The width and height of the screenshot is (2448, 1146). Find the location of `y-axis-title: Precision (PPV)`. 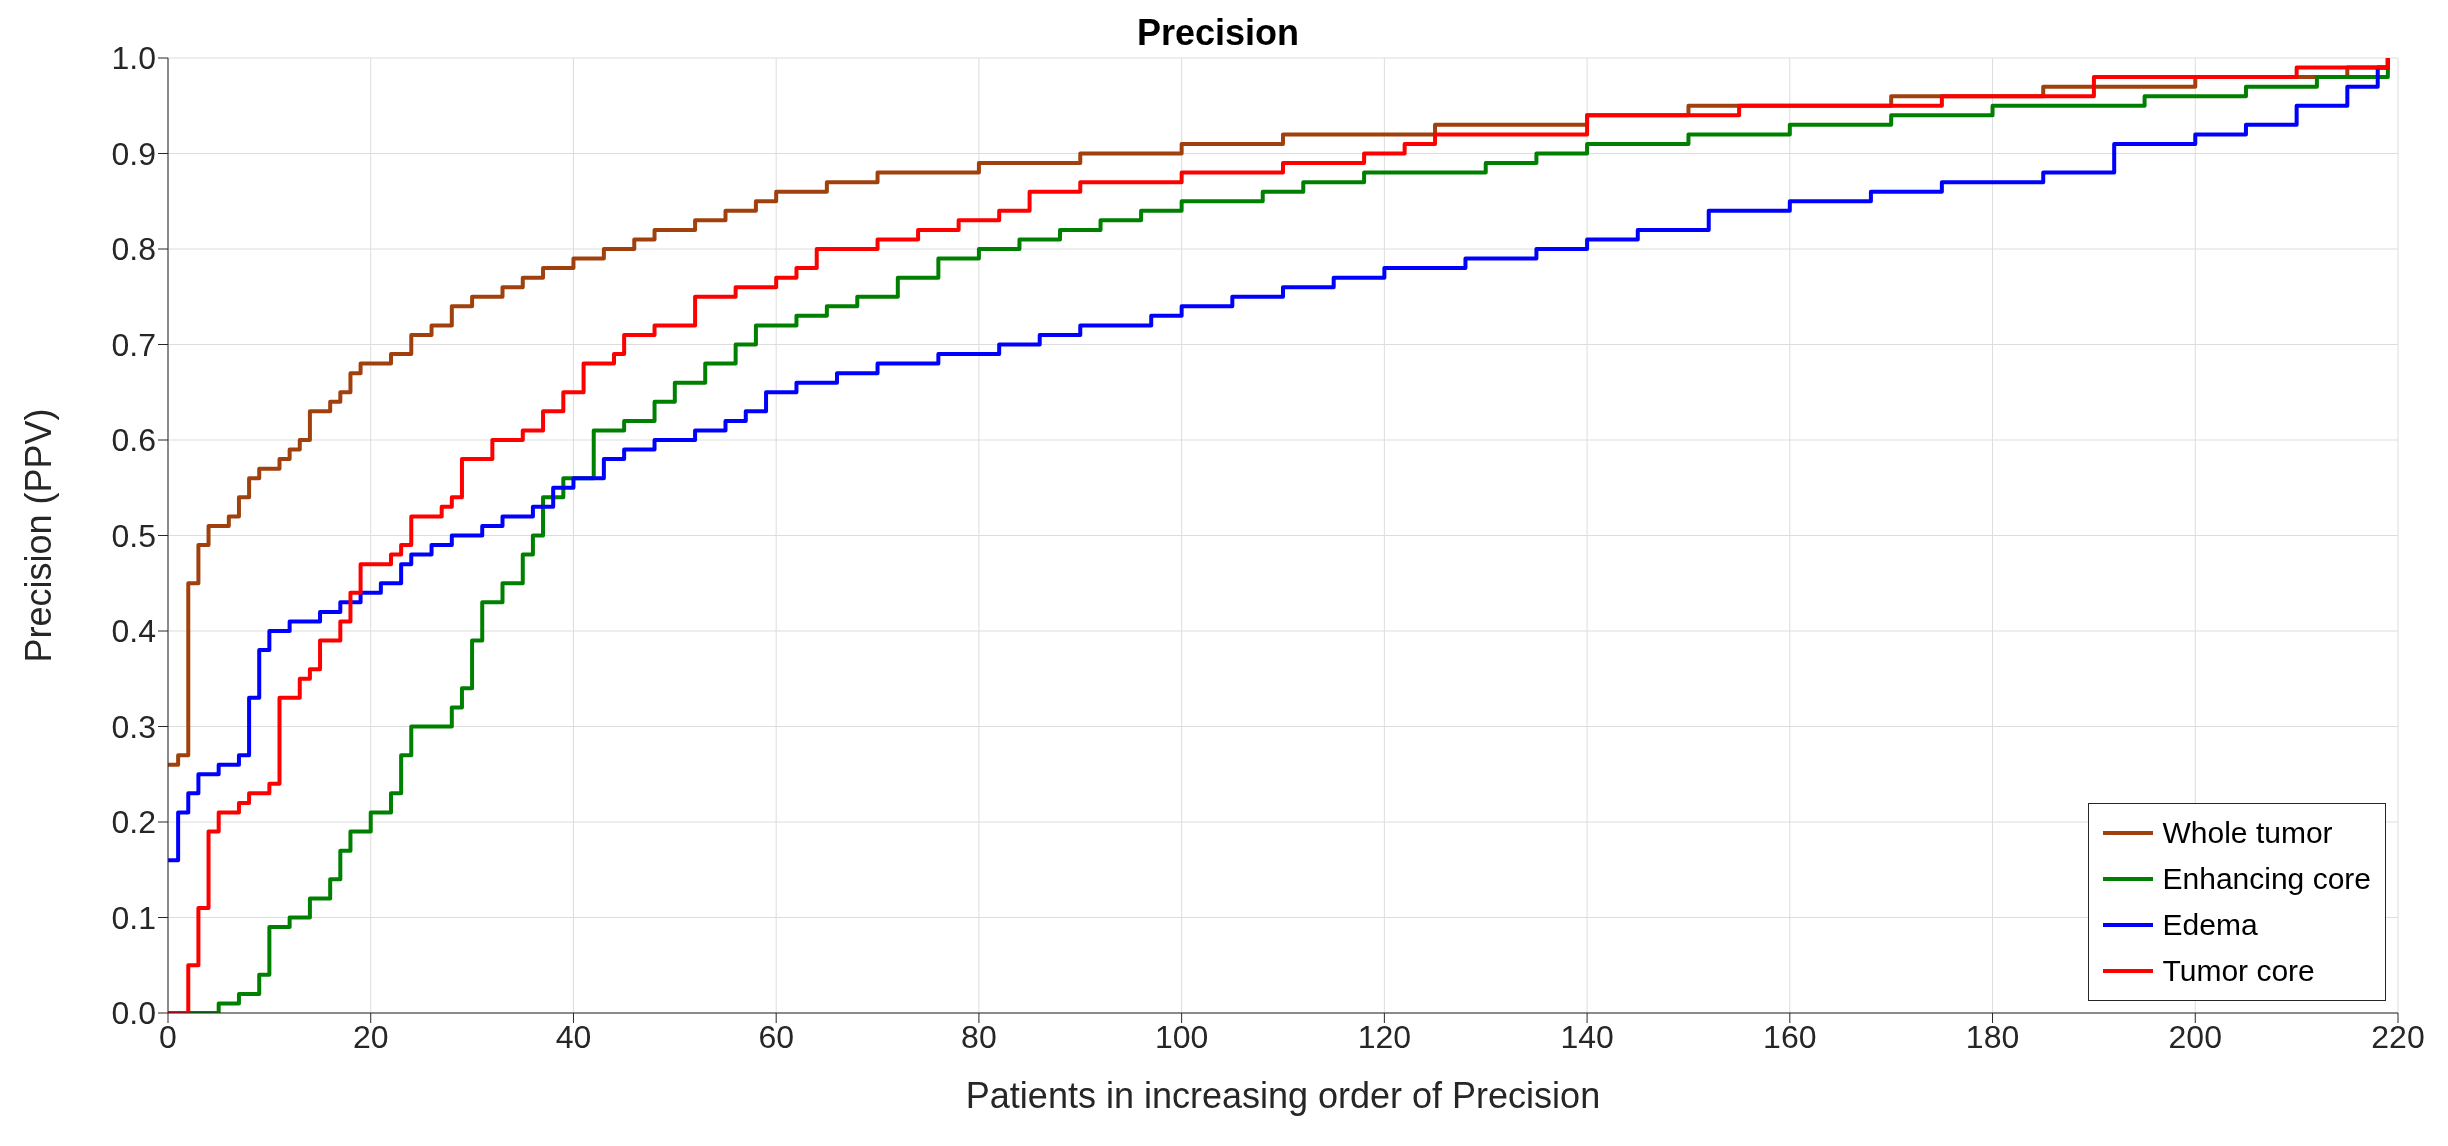

y-axis-title: Precision (PPV) is located at coordinates (38, 535).